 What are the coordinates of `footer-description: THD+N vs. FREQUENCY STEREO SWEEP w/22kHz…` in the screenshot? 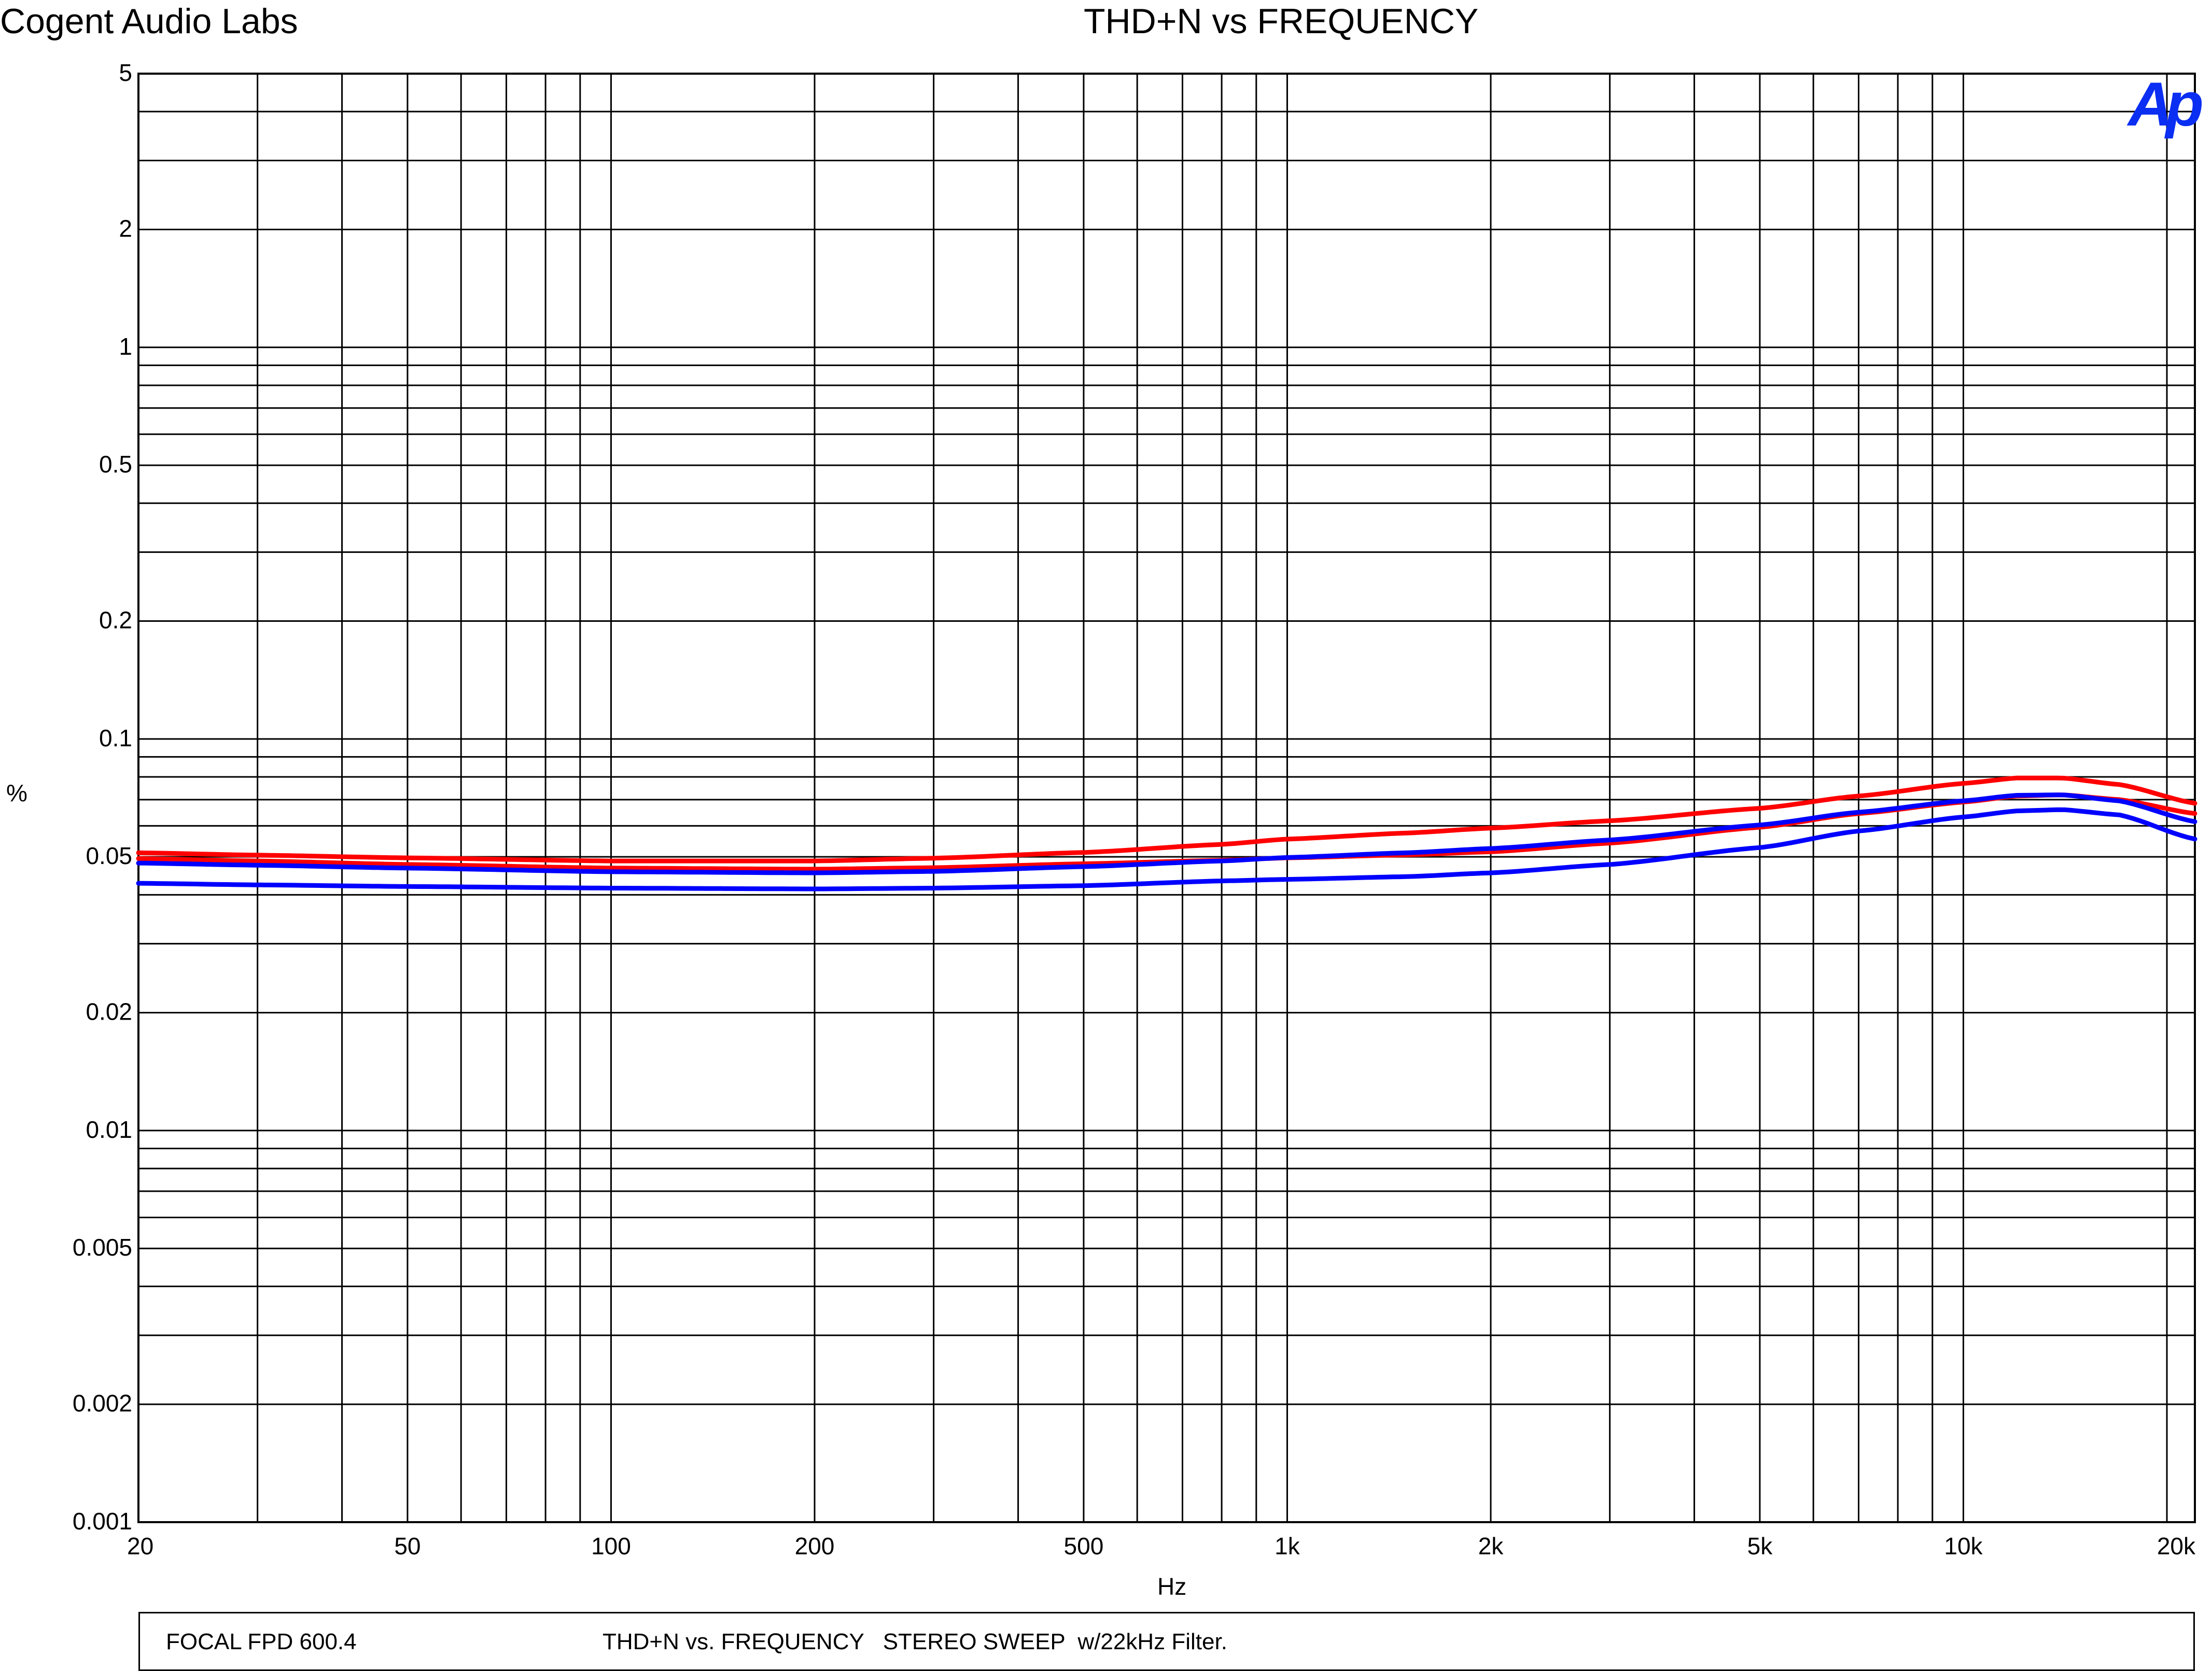 It's located at (915, 1641).